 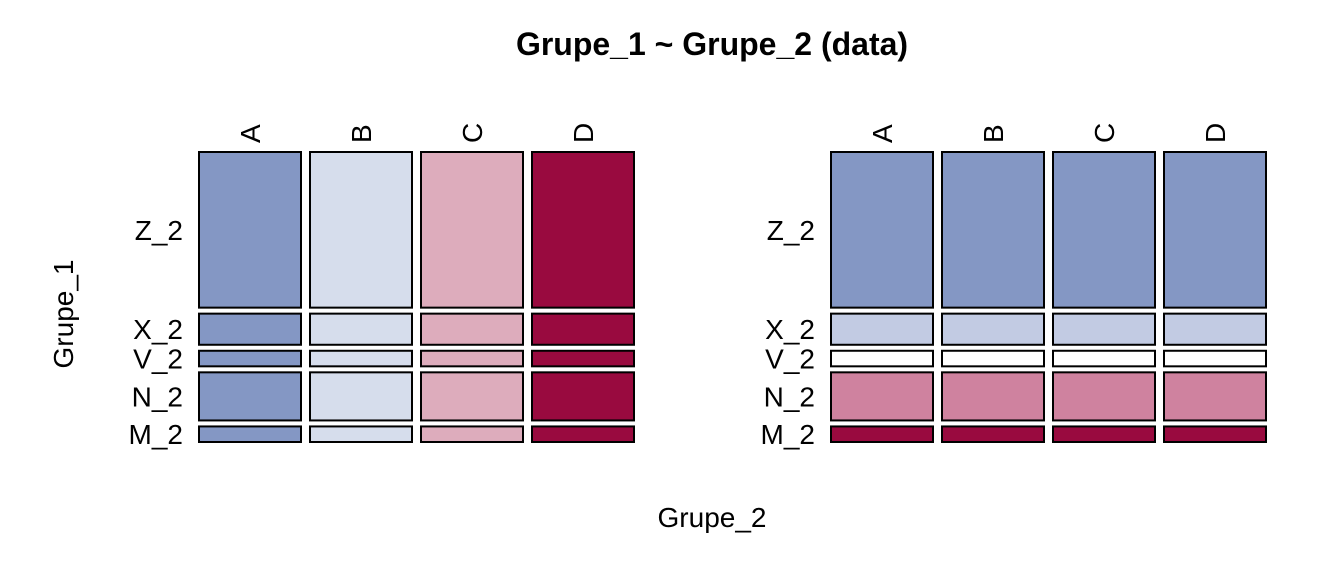 I want to click on x-axis-label: Grupe_2, so click(x=712, y=517).